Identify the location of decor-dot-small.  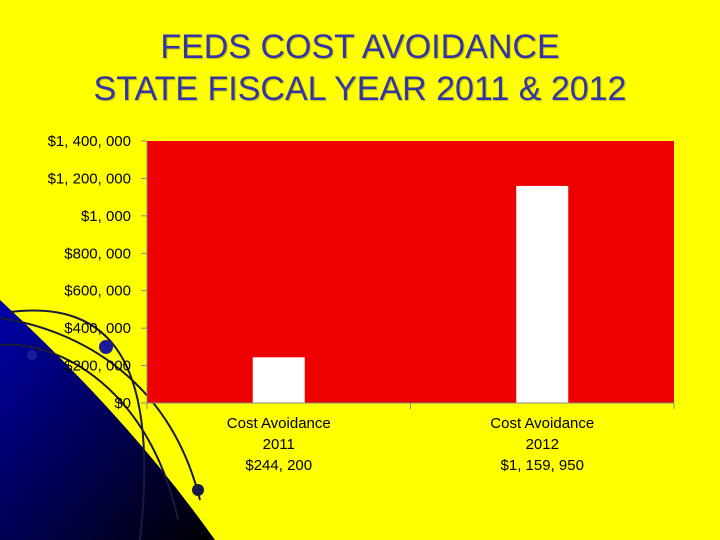
(32, 355).